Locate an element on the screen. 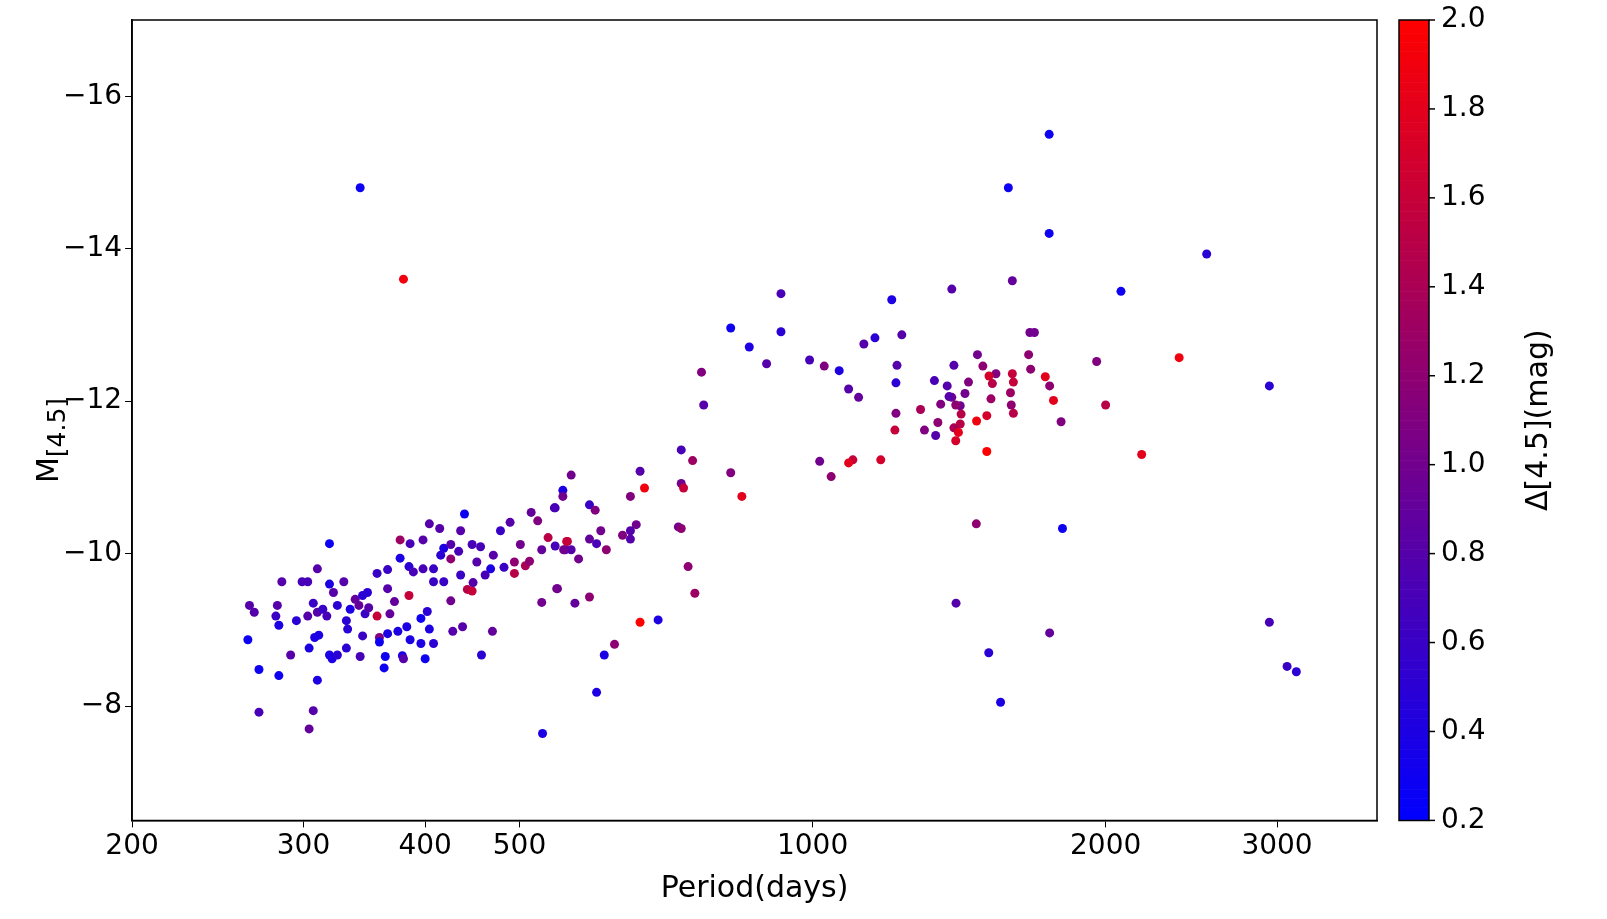 This screenshot has height=919, width=1607. color-bar-title: Δ[4.5](mag) is located at coordinates (1536, 420).